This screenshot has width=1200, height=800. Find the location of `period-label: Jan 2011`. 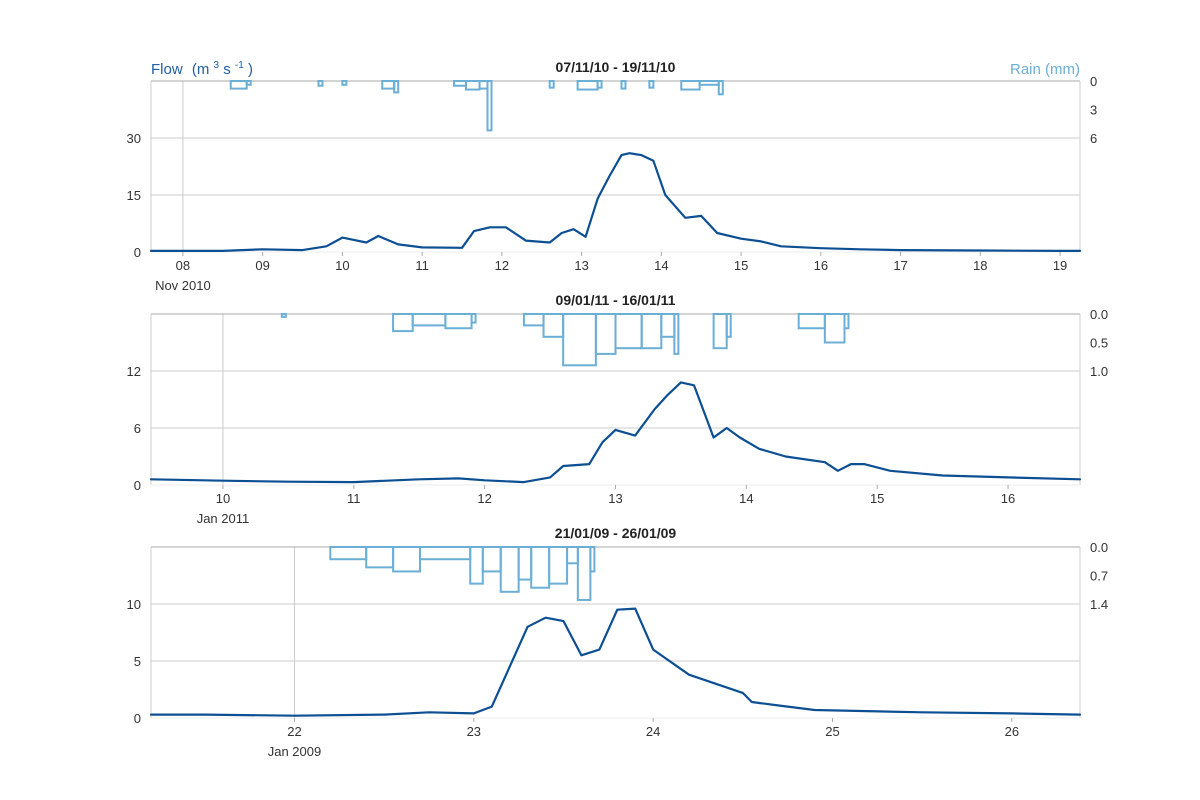

period-label: Jan 2011 is located at coordinates (223, 518).